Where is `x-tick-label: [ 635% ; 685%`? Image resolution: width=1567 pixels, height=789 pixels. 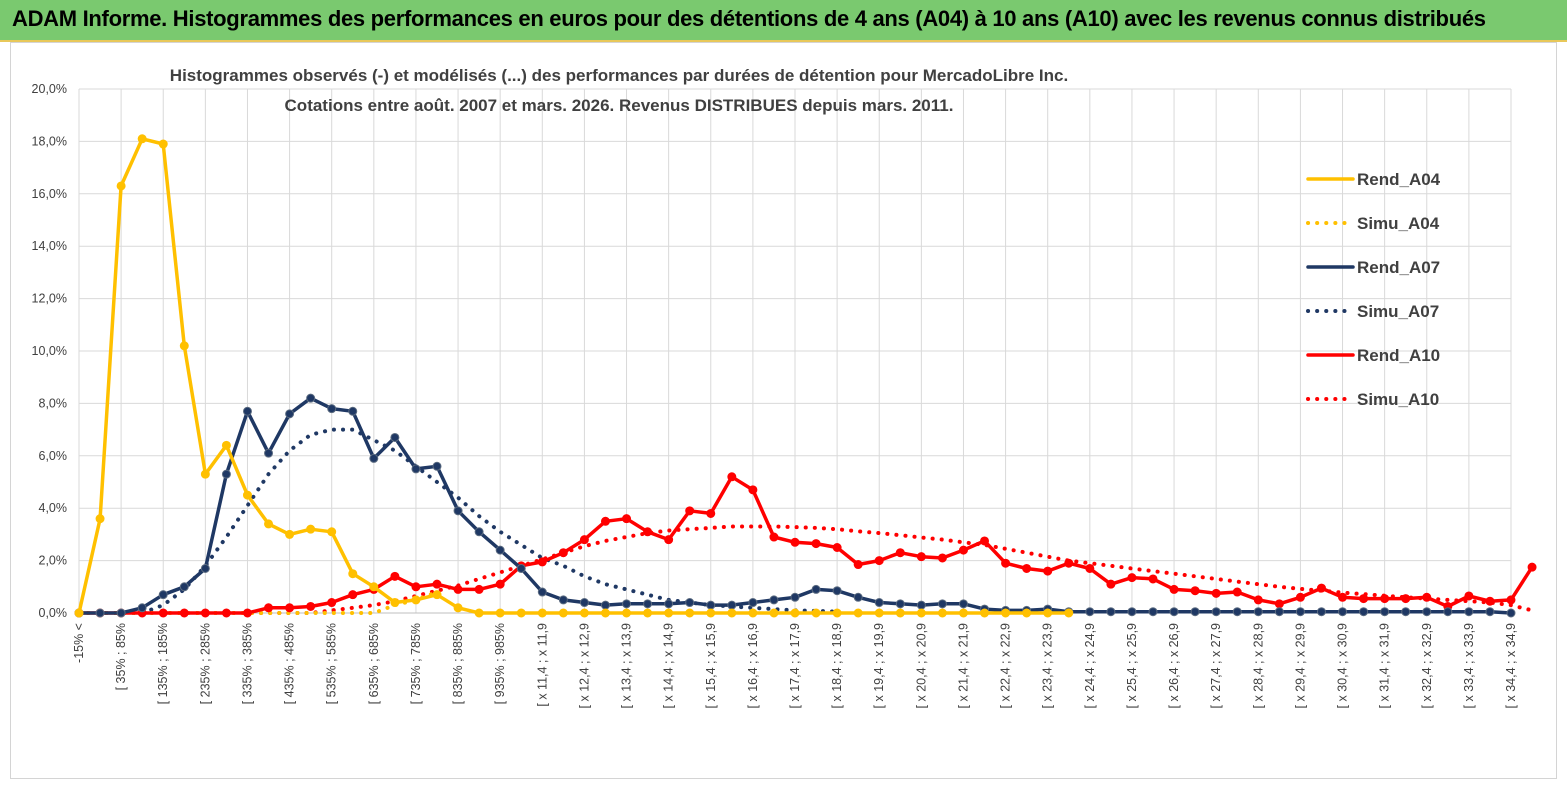
x-tick-label: [ 635% ; 685% is located at coordinates (374, 663).